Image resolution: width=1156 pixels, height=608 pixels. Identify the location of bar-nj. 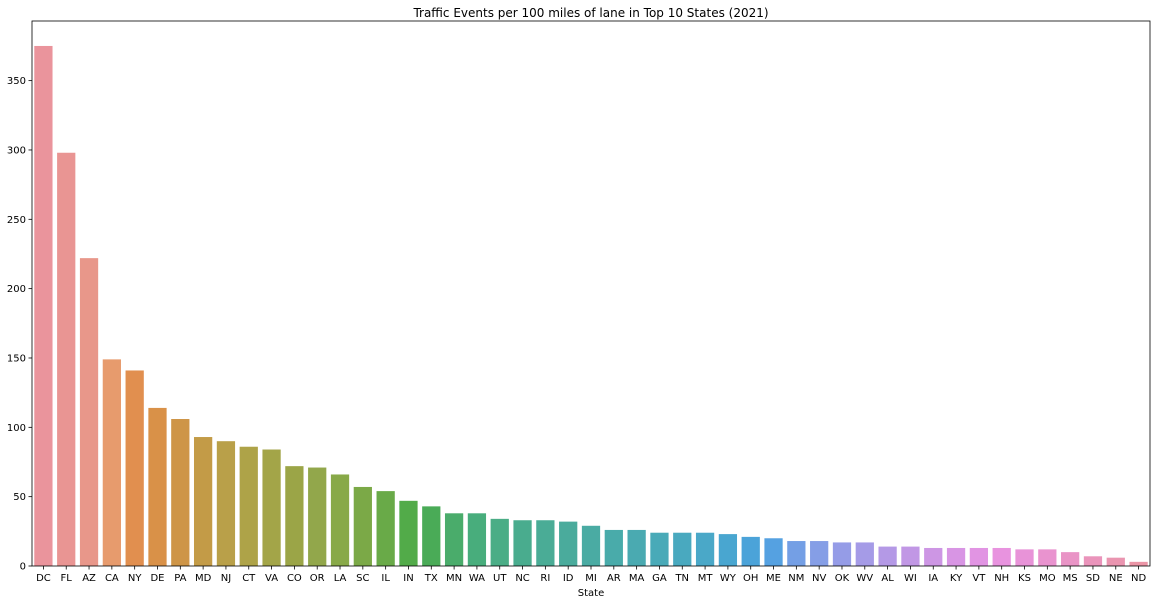
(226, 503).